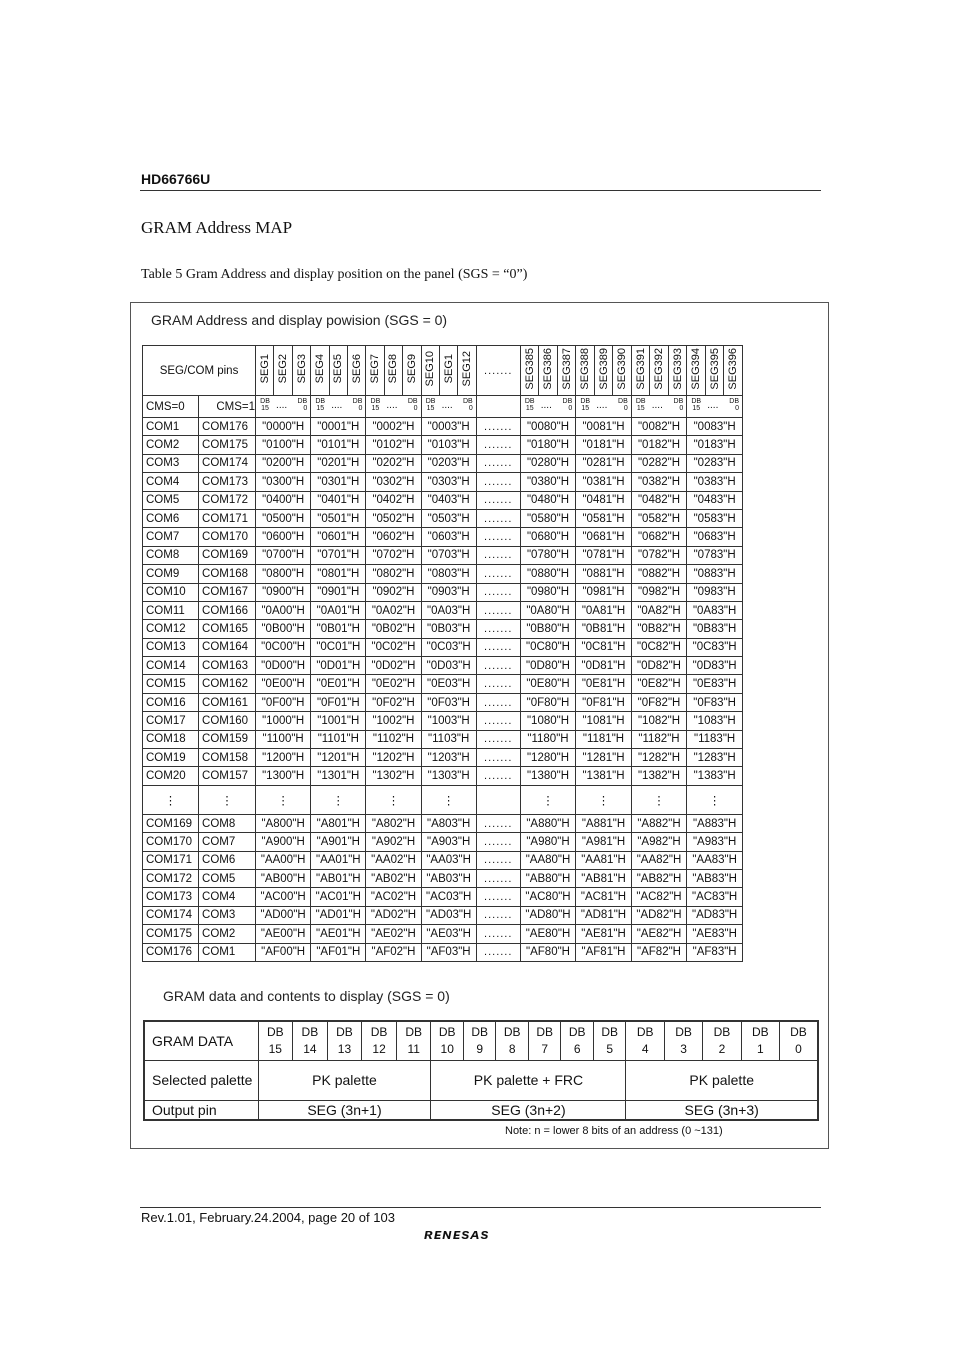 The image size is (960, 1357). I want to click on address-cell: "AD00"H, so click(283, 915).